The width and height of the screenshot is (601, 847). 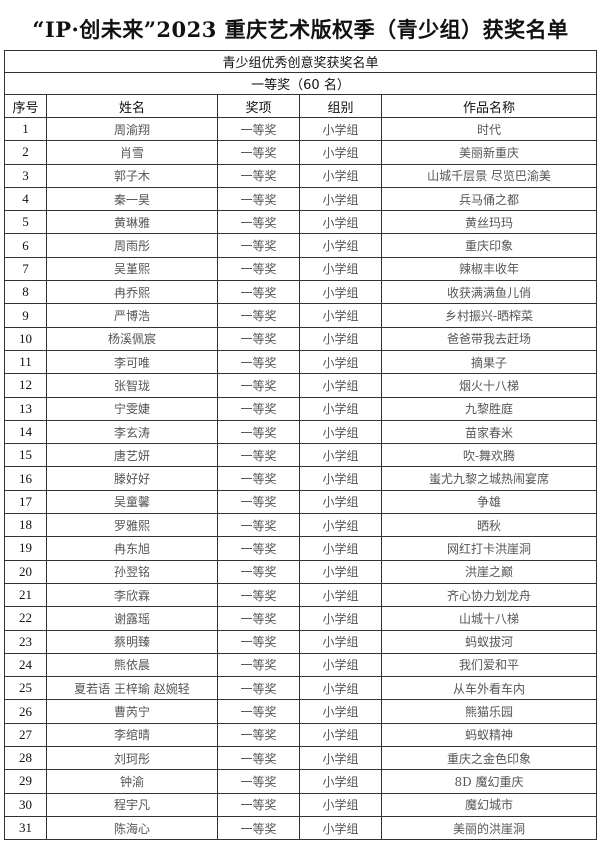 What do you see at coordinates (132, 106) in the screenshot?
I see `header-name: 姓名` at bounding box center [132, 106].